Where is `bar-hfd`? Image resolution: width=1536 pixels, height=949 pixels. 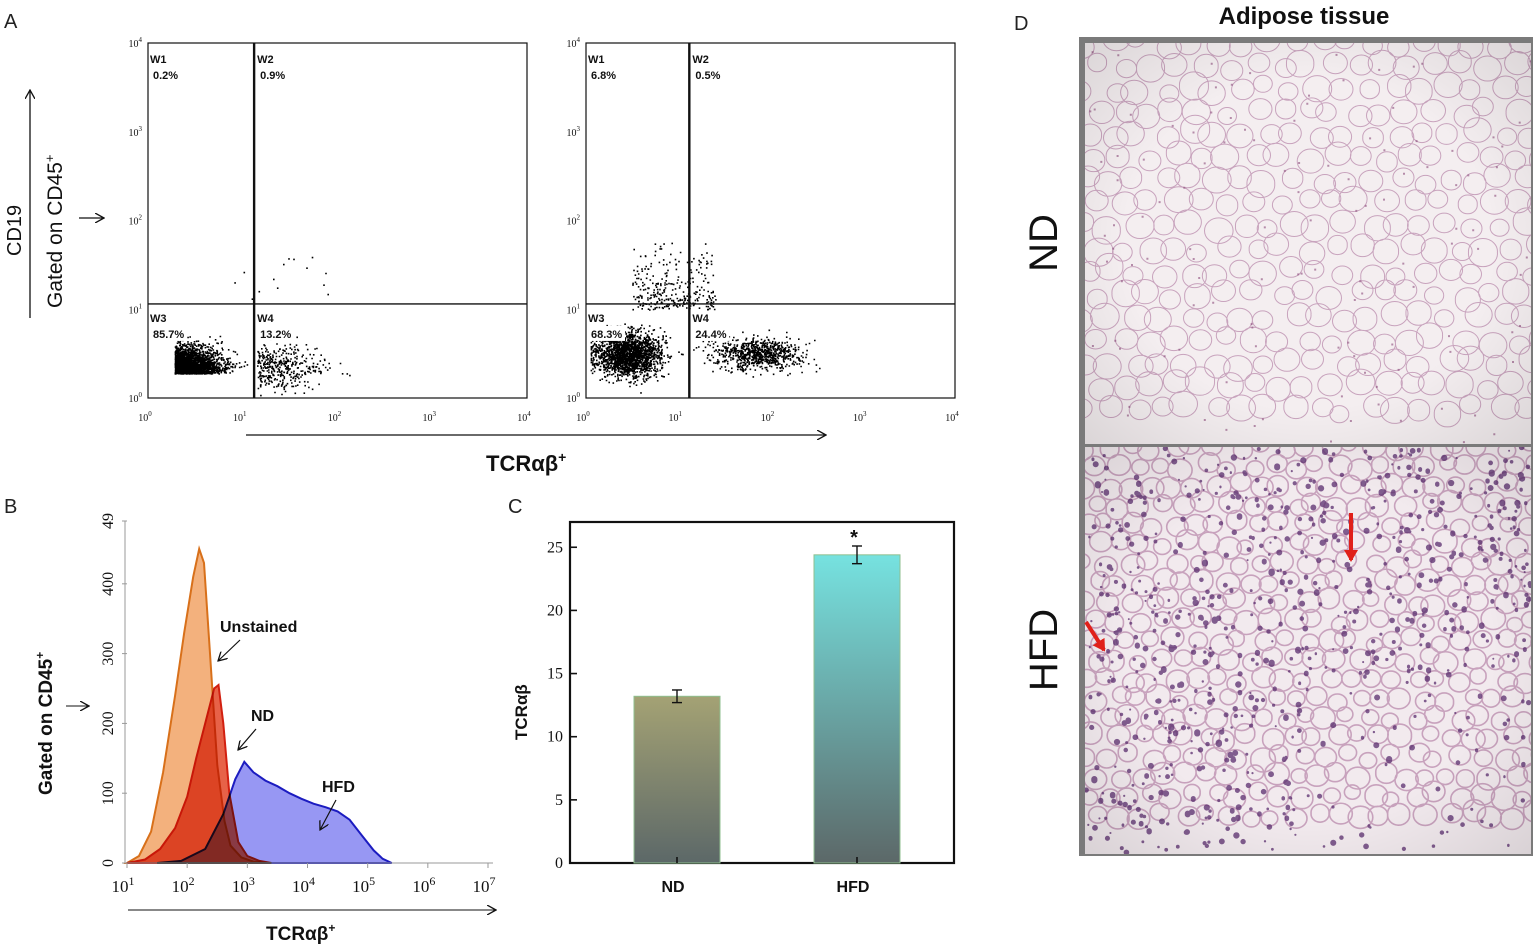
bar-hfd is located at coordinates (857, 709).